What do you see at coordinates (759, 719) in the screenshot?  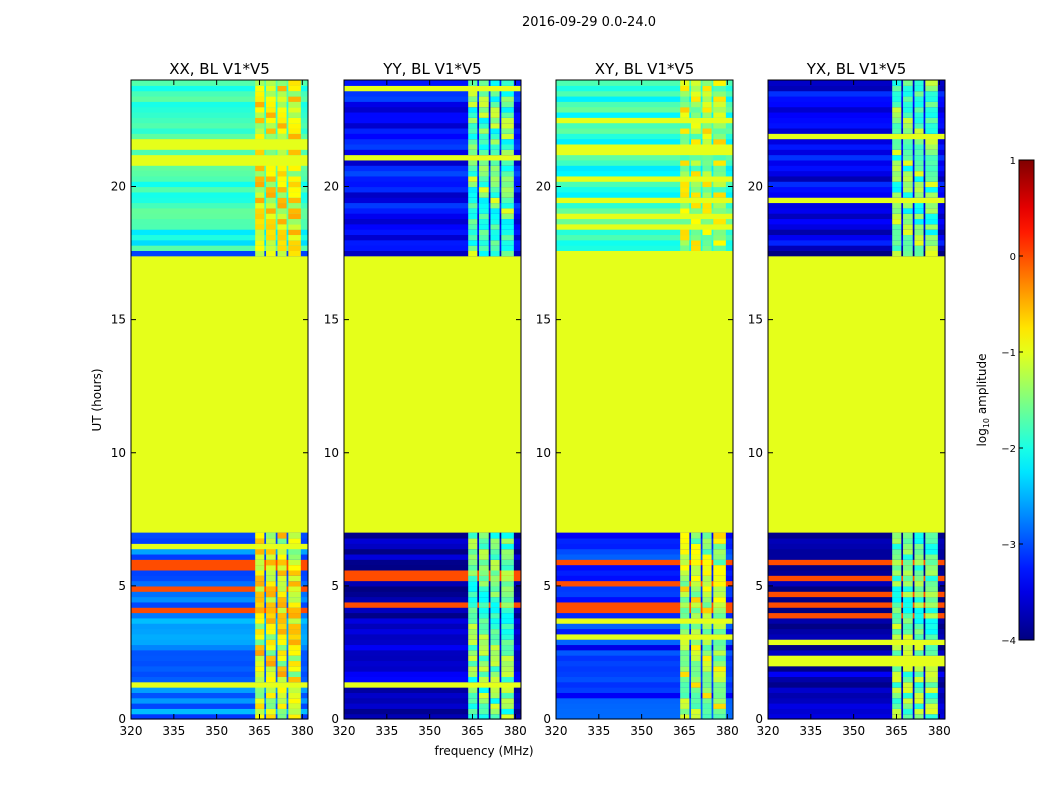 I see `y-tick-label: 0` at bounding box center [759, 719].